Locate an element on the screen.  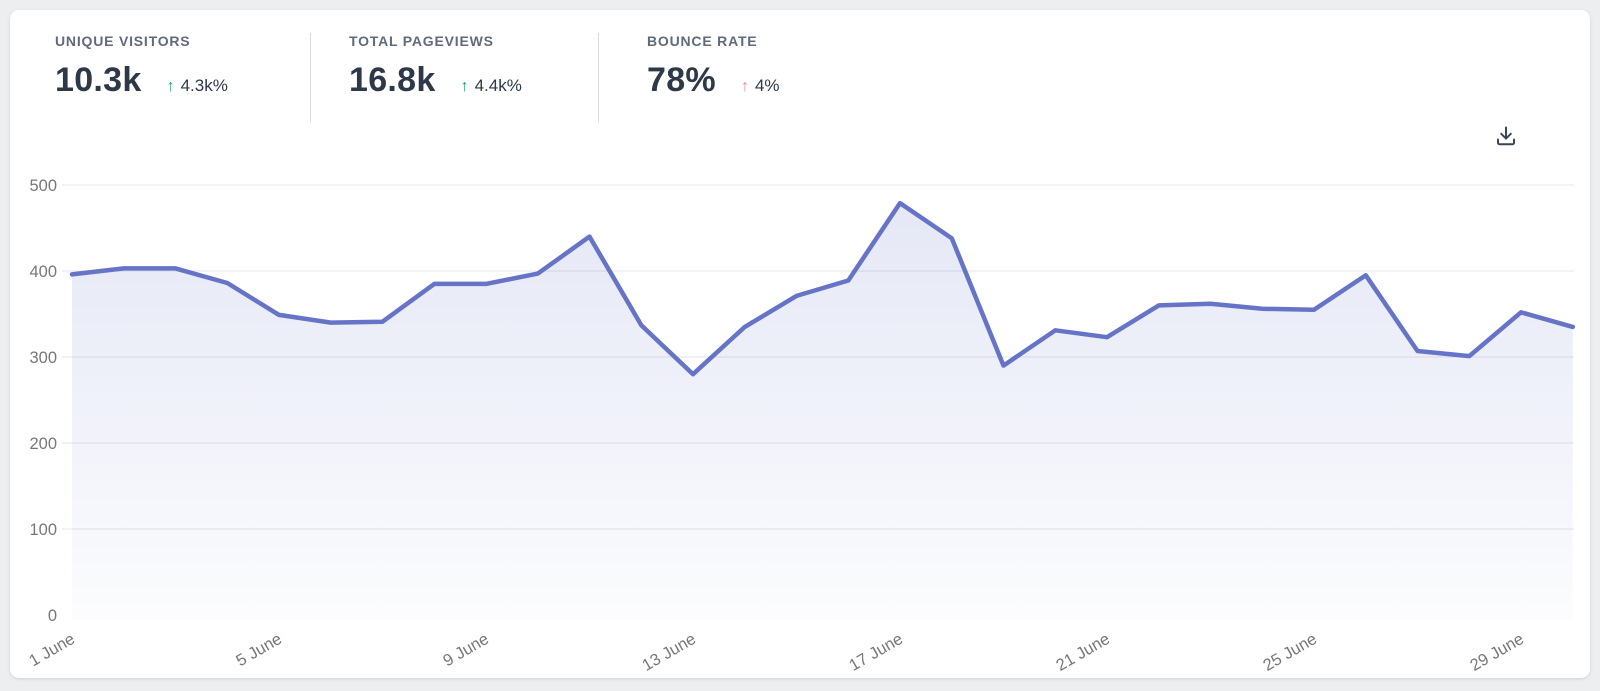
stat-label: TOTAL PAGEVIEWS is located at coordinates (421, 41).